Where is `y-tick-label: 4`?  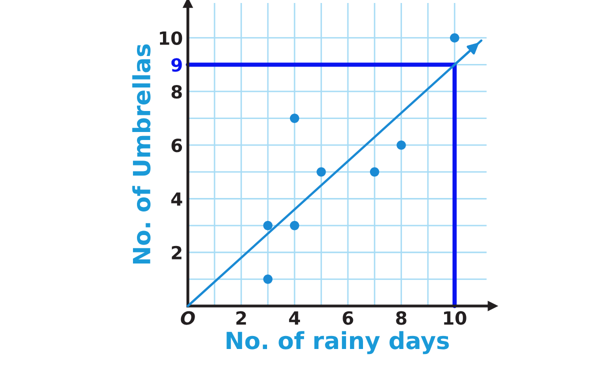 y-tick-label: 4 is located at coordinates (176, 199).